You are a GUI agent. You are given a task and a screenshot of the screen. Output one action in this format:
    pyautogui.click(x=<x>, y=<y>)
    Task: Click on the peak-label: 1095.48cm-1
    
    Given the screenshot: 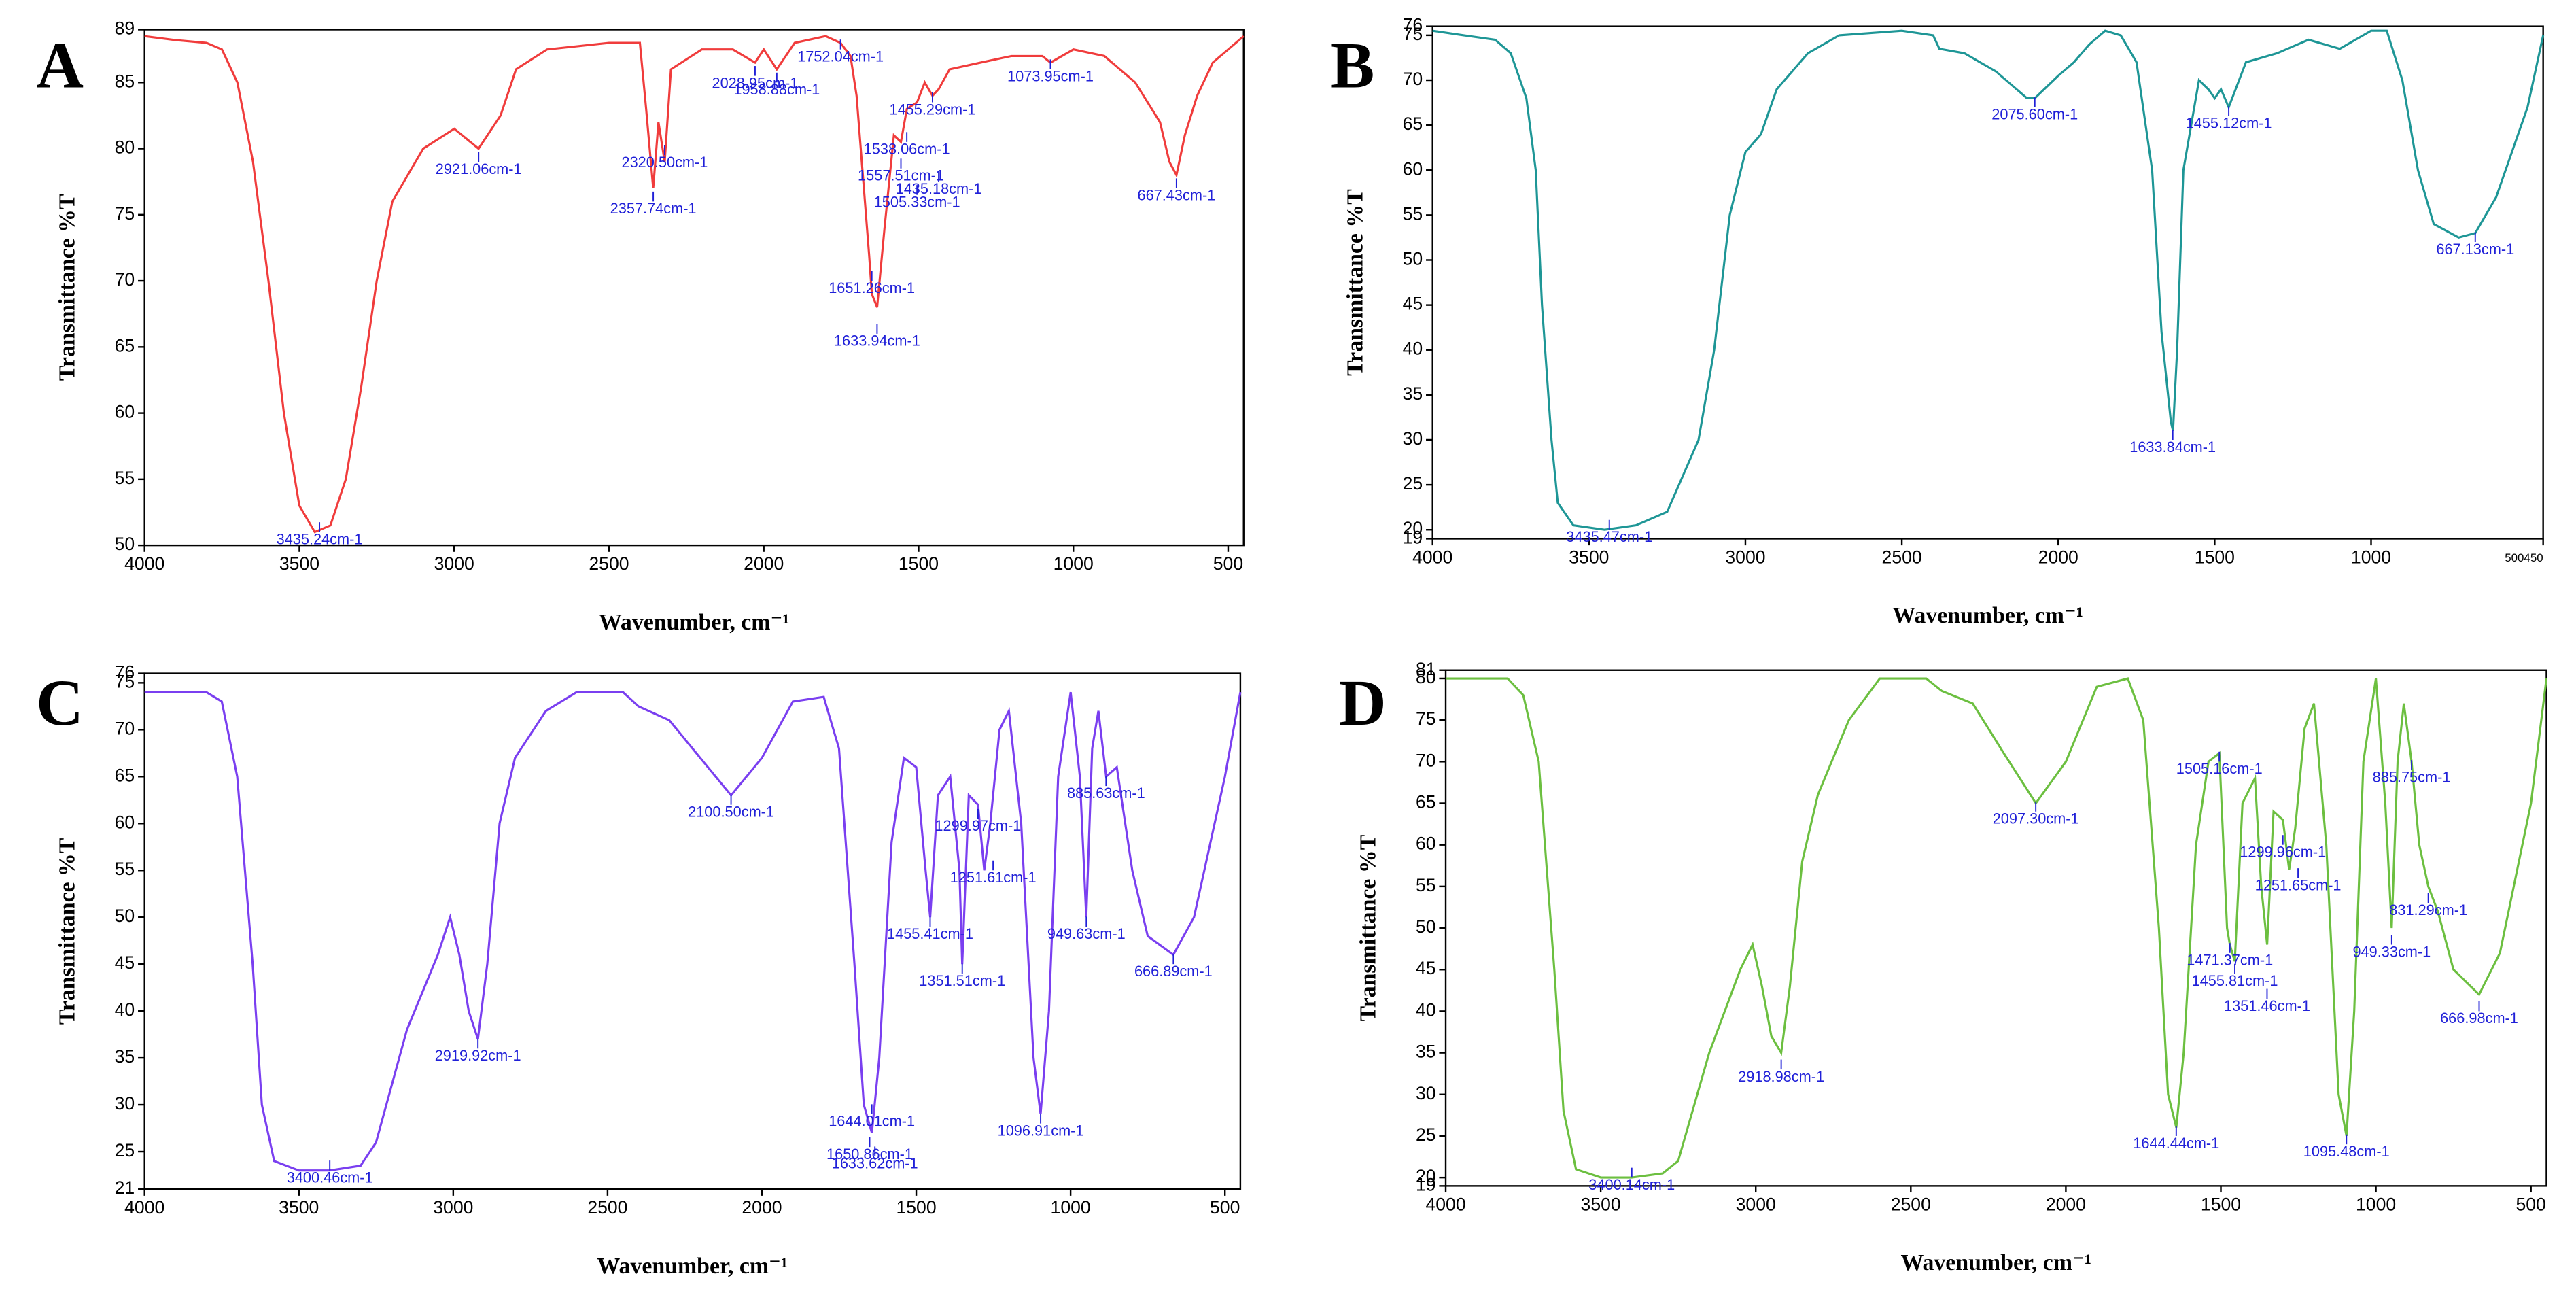 What is the action you would take?
    pyautogui.click(x=2346, y=1151)
    